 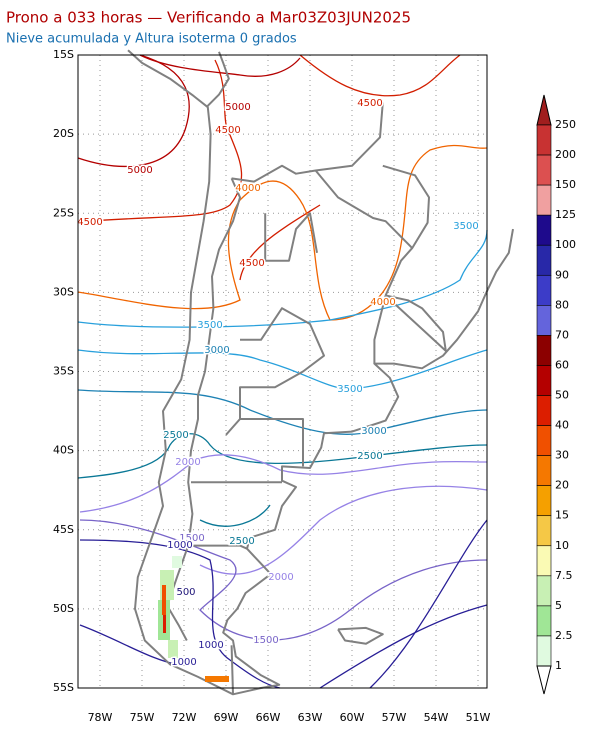 What do you see at coordinates (394, 717) in the screenshot?
I see `lon-label: 57W` at bounding box center [394, 717].